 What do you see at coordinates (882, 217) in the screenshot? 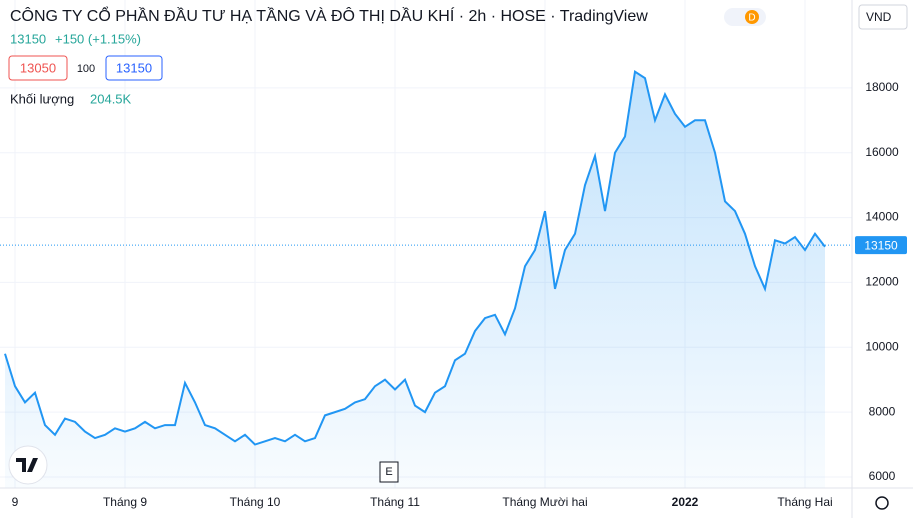
I see `y-tick-label: 14000` at bounding box center [882, 217].